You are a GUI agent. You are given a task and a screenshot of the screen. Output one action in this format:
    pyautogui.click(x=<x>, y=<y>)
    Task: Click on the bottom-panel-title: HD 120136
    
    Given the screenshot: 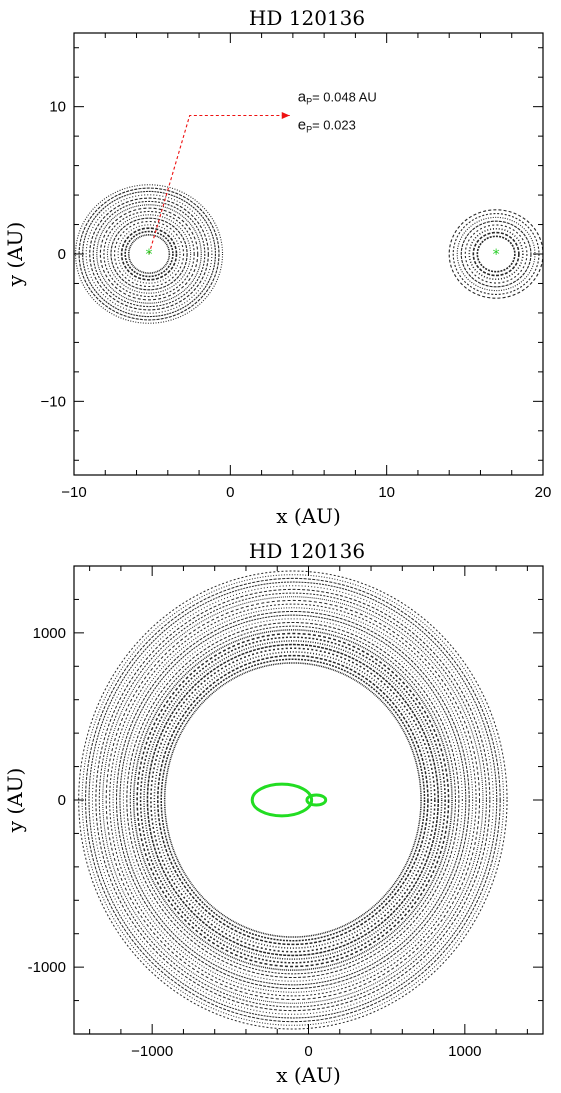 What is the action you would take?
    pyautogui.click(x=307, y=551)
    